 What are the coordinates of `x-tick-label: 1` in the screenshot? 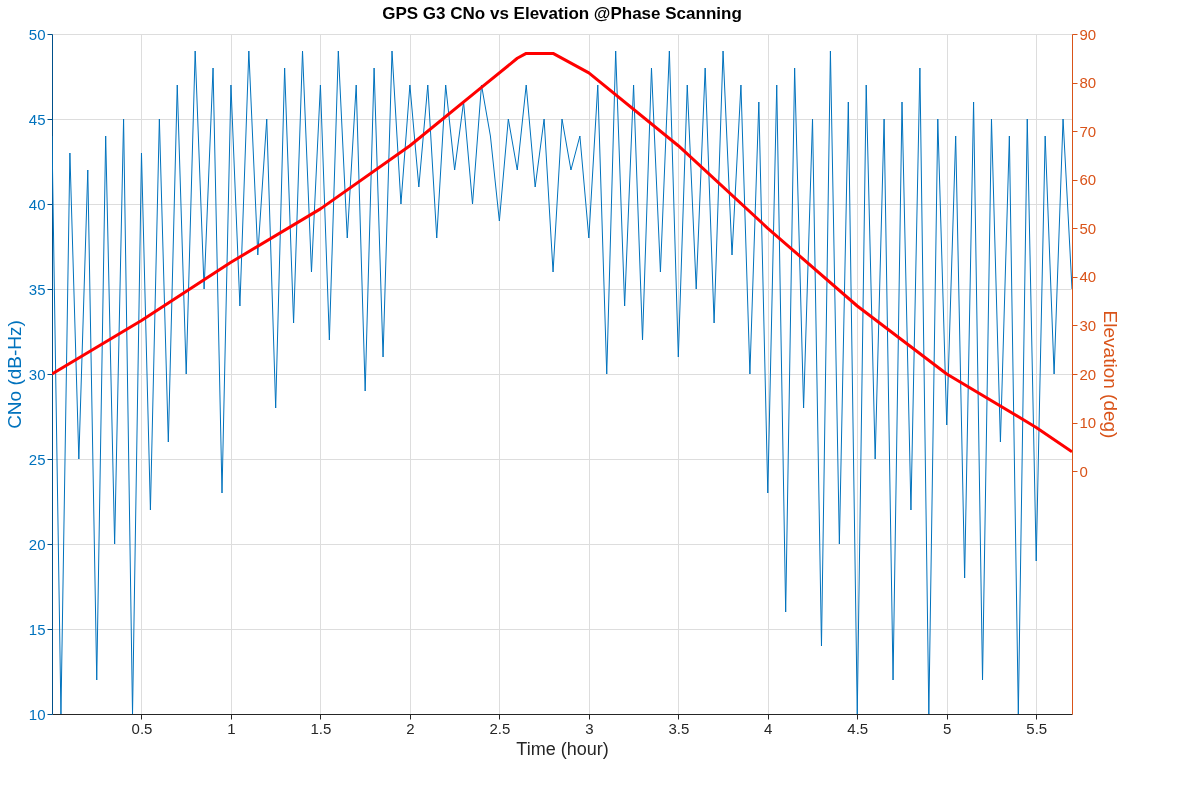 It's located at (231, 728).